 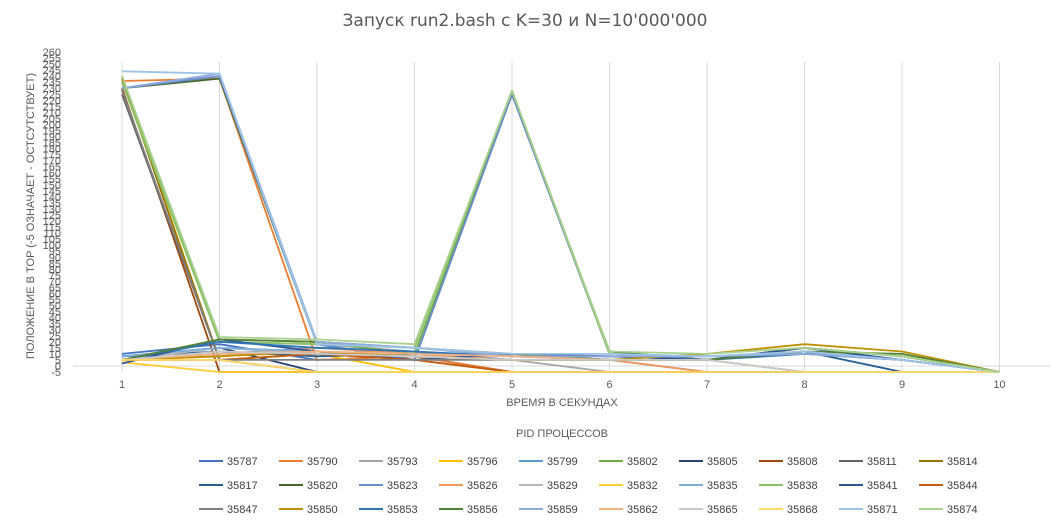 I want to click on legend-label: 35859, so click(x=562, y=510).